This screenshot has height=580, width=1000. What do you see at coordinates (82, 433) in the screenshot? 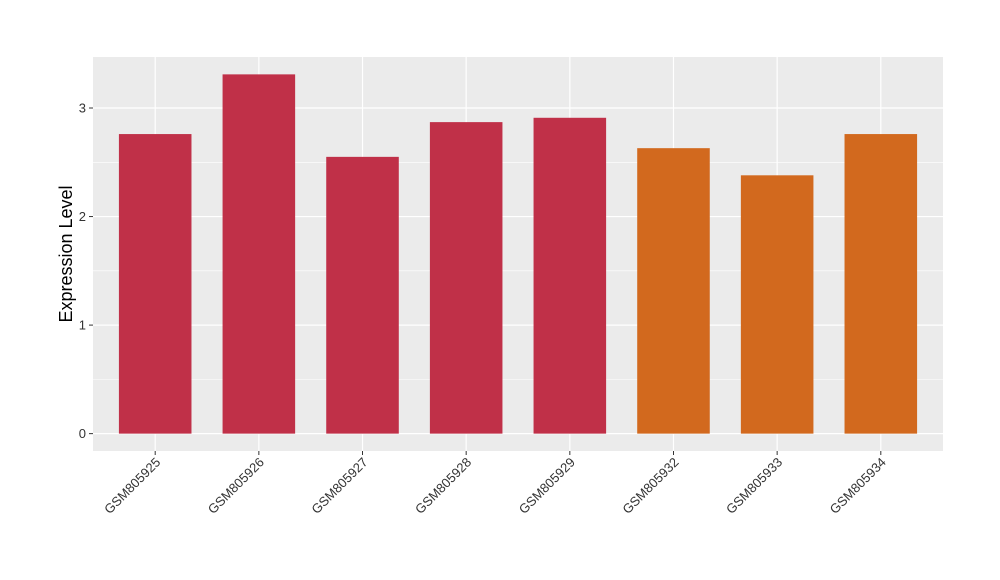
I see `y-tick-label: 0` at bounding box center [82, 433].